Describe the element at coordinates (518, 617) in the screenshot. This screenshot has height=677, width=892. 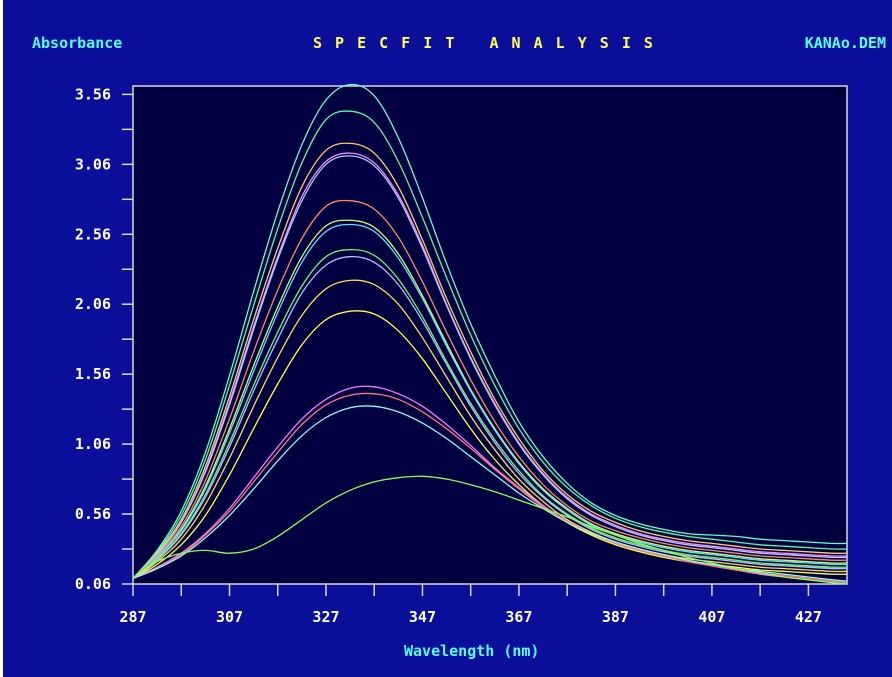
I see `x-tick-label: 367` at that location.